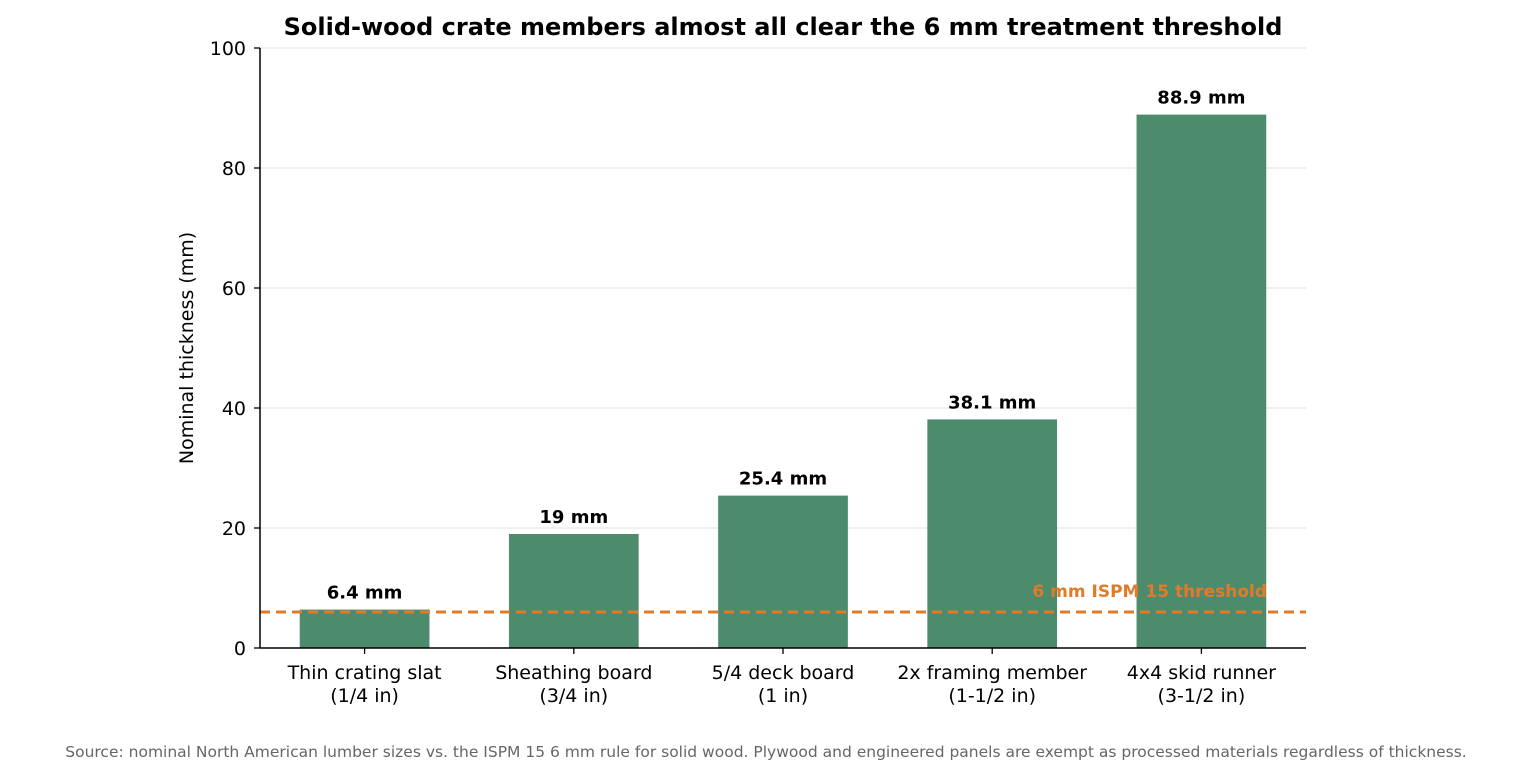  Describe the element at coordinates (240, 649) in the screenshot. I see `y-tick-label: 0` at that location.